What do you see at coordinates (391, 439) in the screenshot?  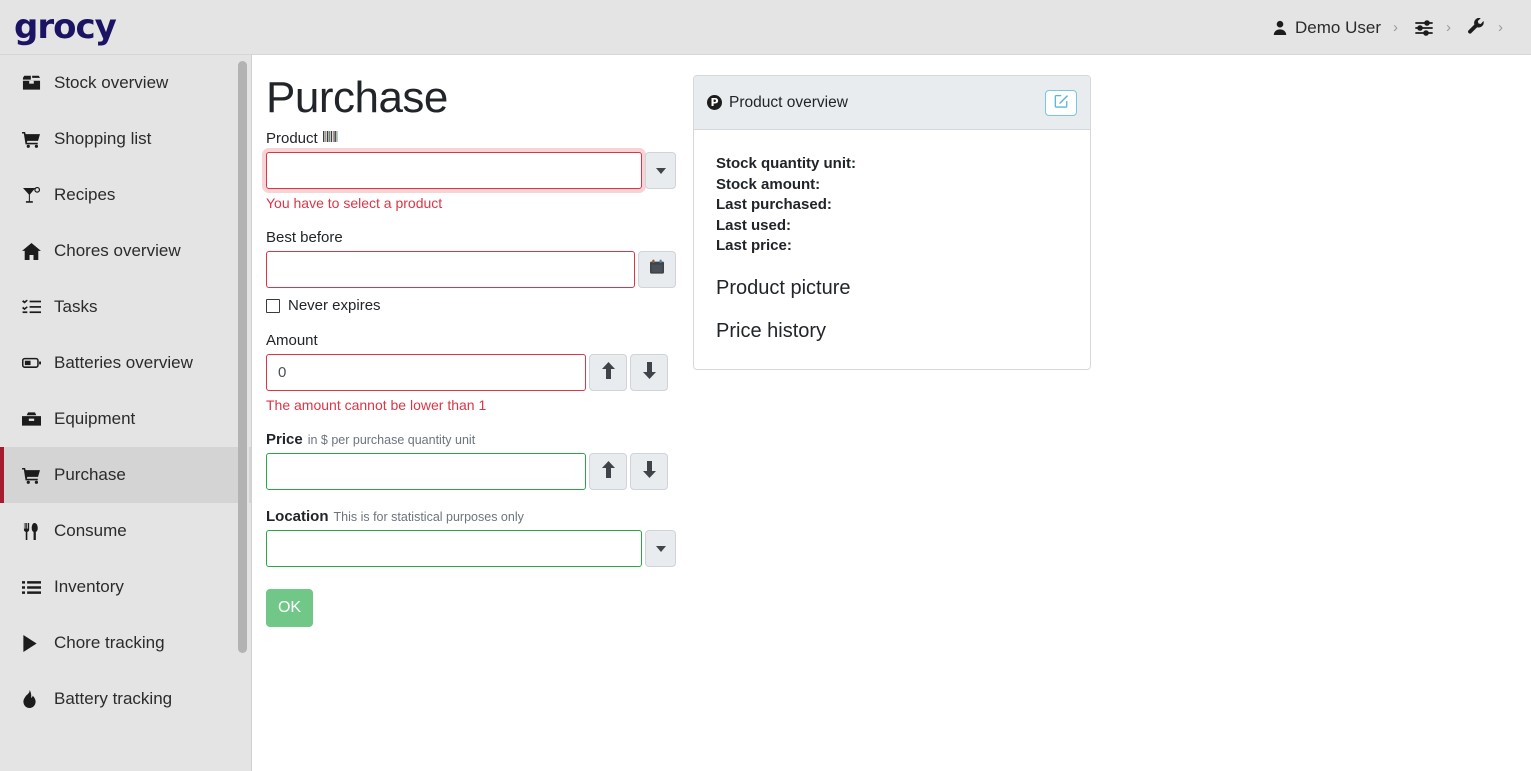 I see `price-hint: in $ per purchase quantity unit` at bounding box center [391, 439].